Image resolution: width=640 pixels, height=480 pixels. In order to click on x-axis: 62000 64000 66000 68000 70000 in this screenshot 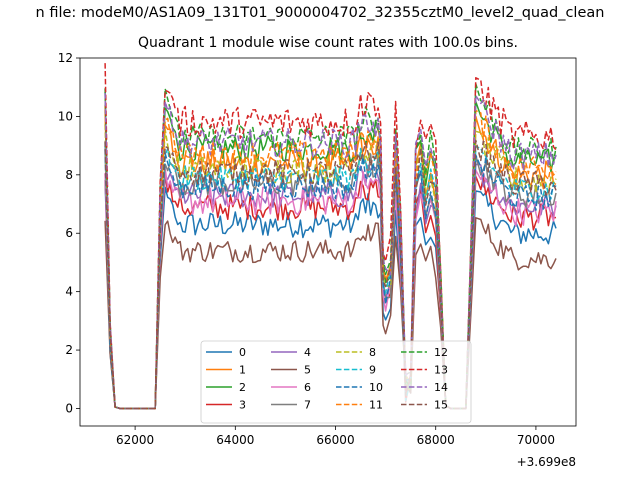, I will do `click(335, 436)`.